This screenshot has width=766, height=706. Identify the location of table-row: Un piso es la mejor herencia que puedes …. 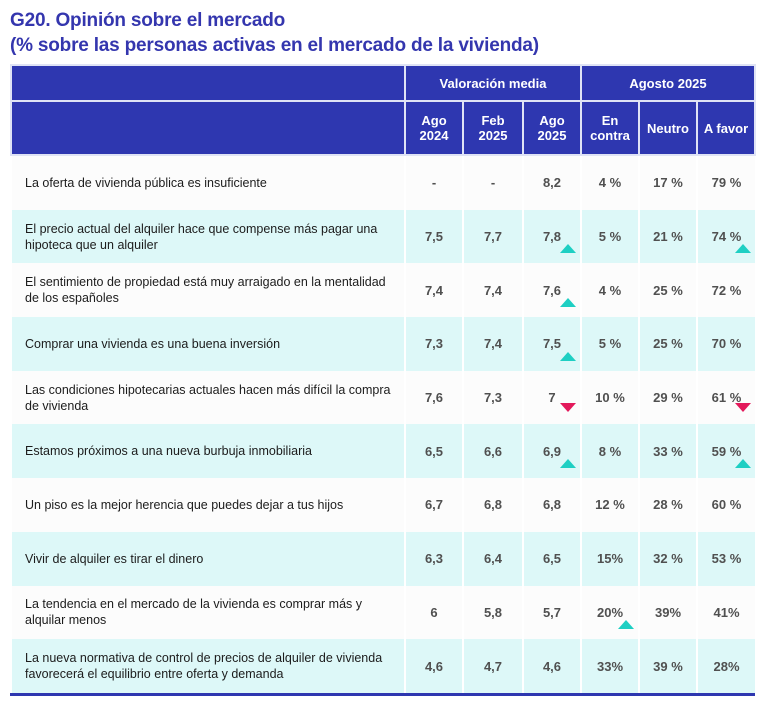
(382, 505).